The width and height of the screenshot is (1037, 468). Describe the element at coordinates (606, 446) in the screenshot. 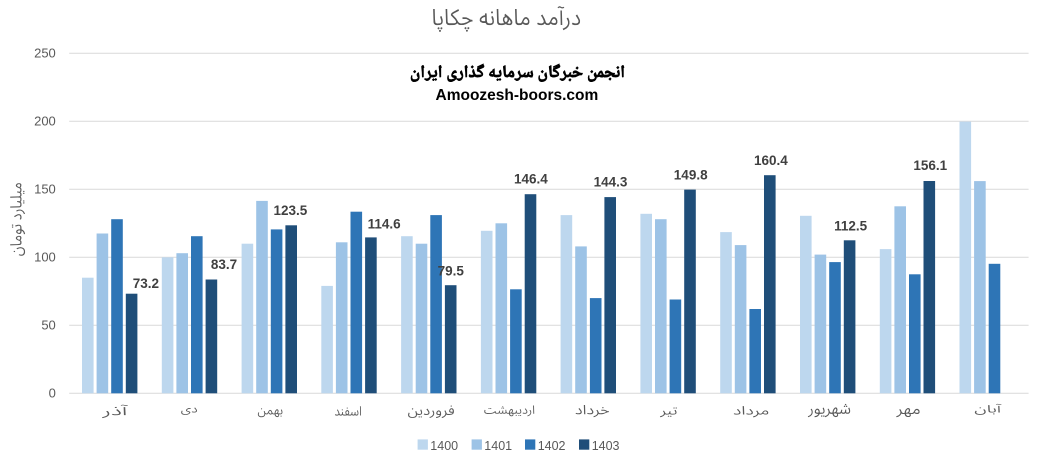

I see `svg-text: 1403` at that location.